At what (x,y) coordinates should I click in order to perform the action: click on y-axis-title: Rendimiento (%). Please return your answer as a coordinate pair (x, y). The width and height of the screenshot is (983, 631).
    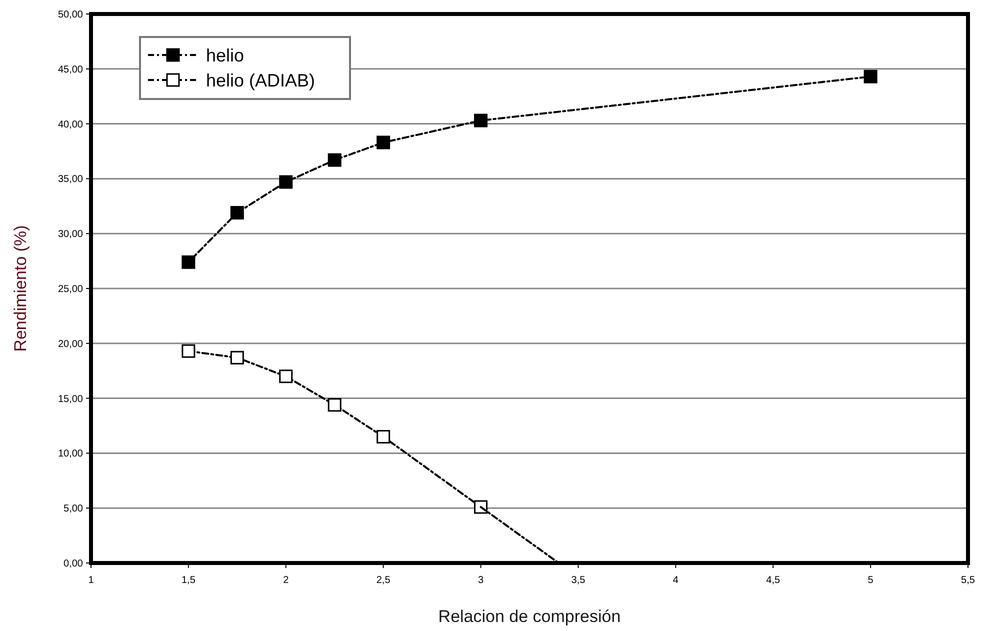
    Looking at the image, I should click on (20, 288).